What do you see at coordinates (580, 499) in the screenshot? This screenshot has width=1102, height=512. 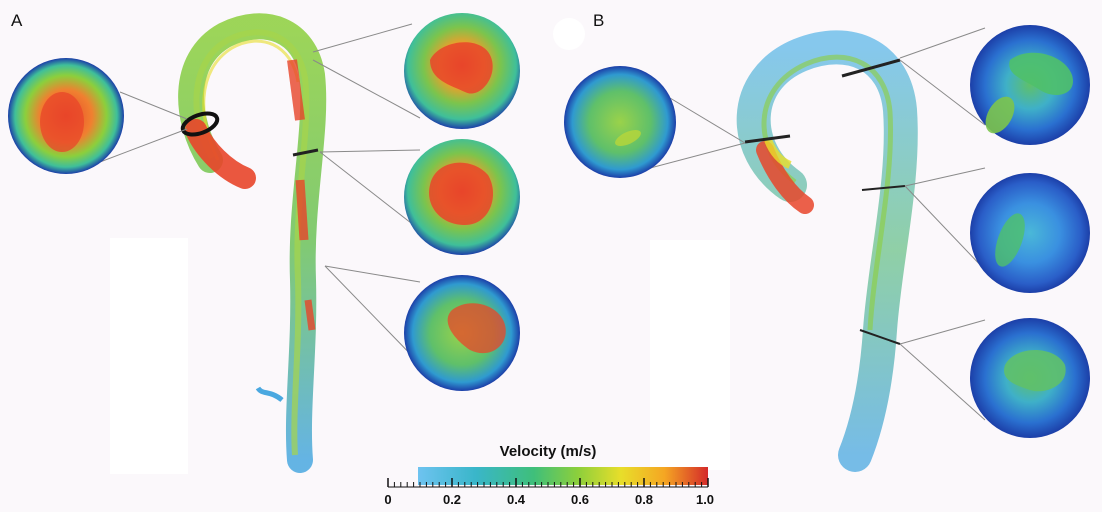 I see `colorbar-tick-label: 0.6` at bounding box center [580, 499].